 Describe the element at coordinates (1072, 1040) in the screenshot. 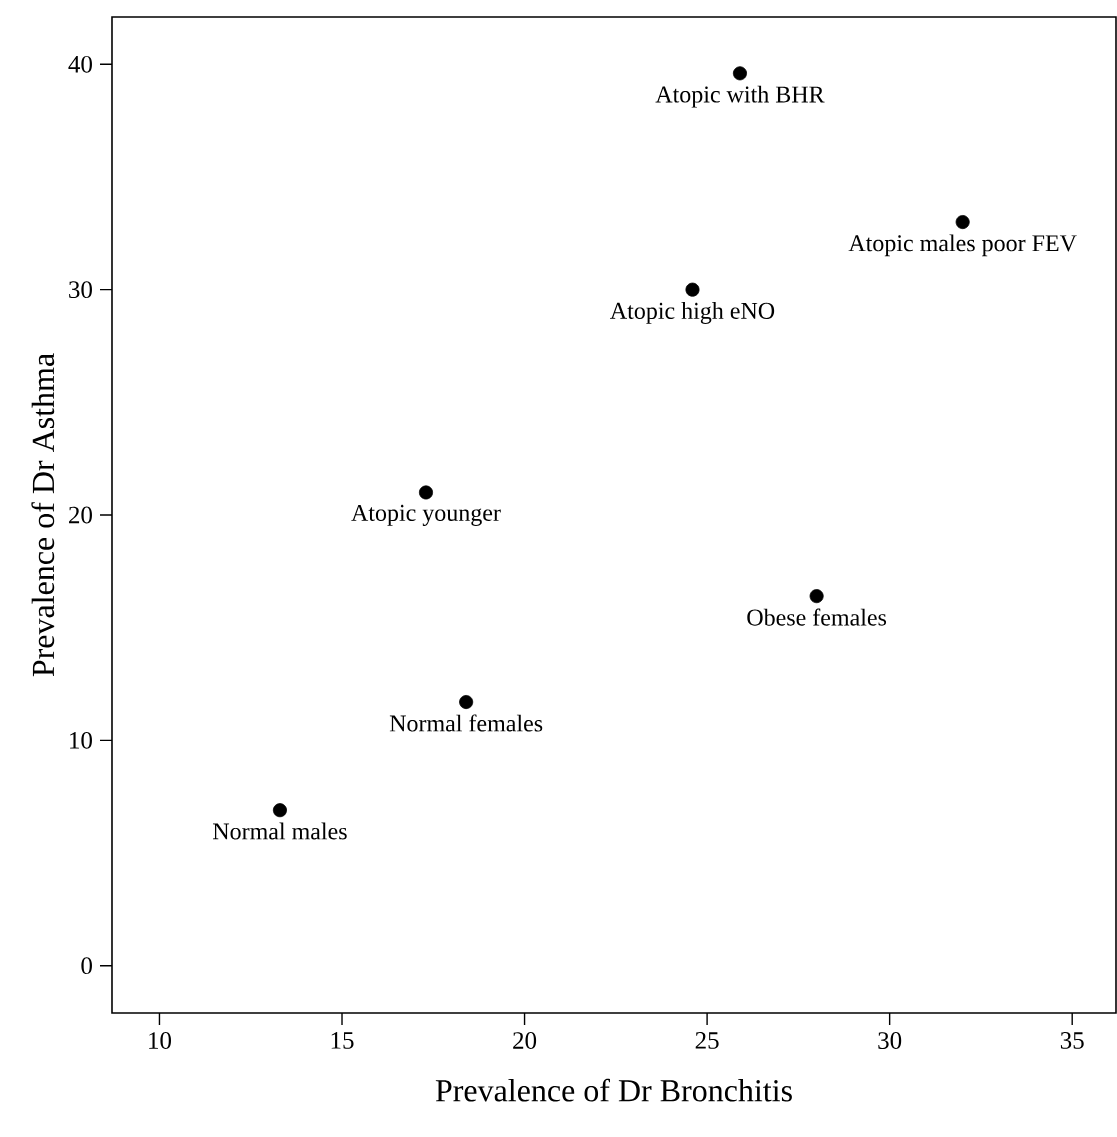

I see `x-tick-label: 35` at that location.